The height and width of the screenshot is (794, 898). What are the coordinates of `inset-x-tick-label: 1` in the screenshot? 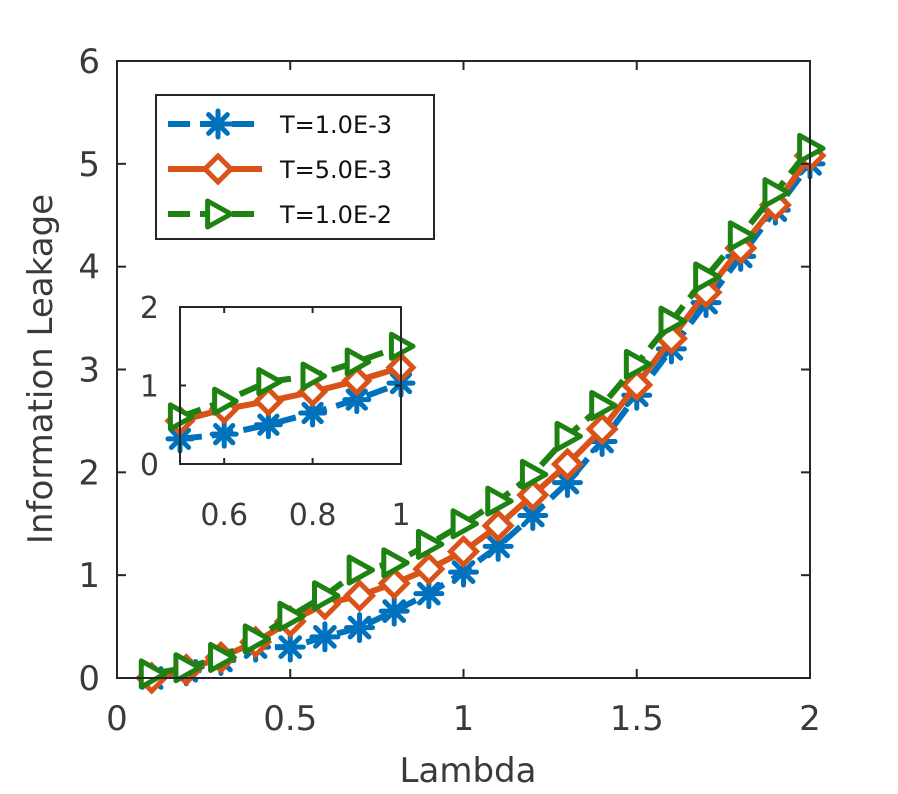 It's located at (400, 515).